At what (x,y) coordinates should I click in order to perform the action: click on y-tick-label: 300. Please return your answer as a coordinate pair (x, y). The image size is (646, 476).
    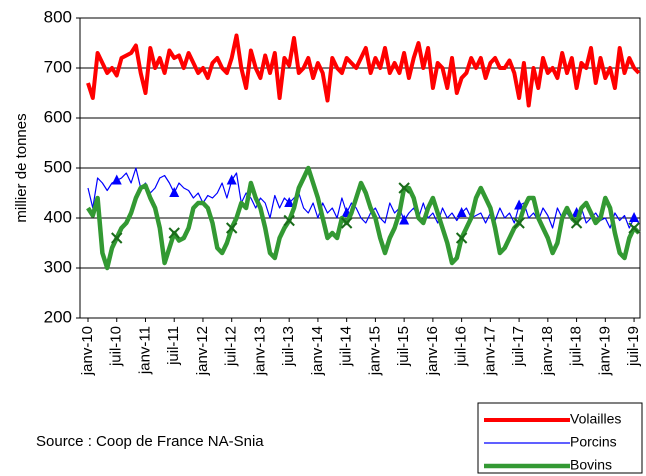
    Looking at the image, I should click on (58, 266).